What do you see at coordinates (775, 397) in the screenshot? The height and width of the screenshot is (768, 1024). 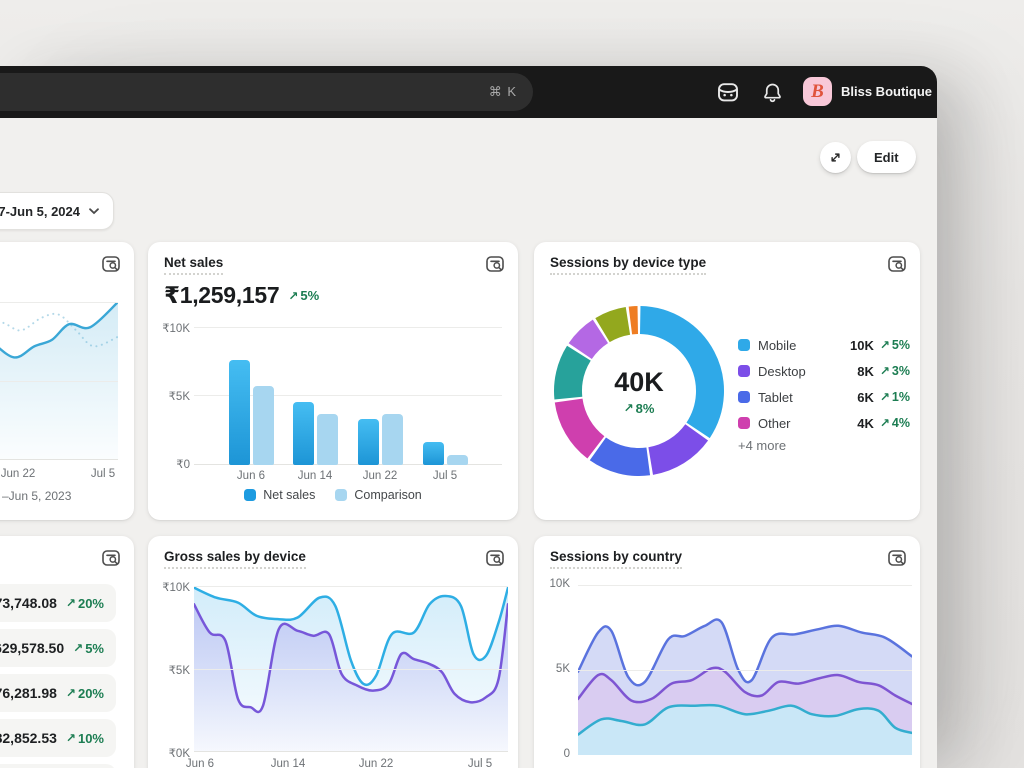 I see `legend-label: Tablet` at bounding box center [775, 397].